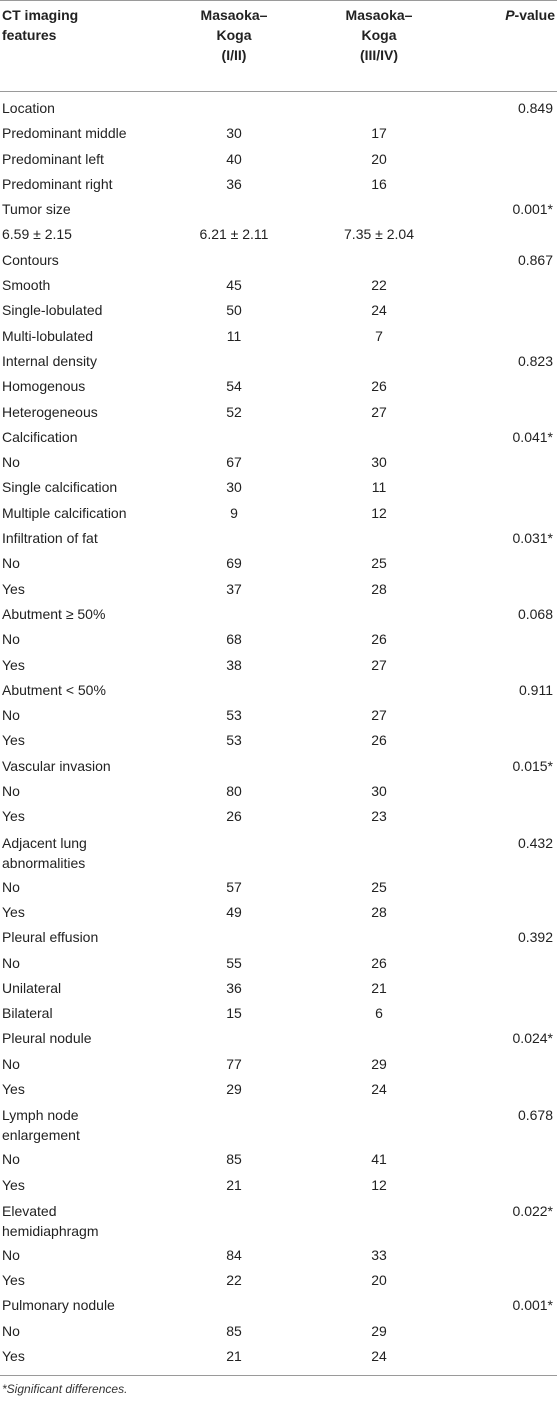  What do you see at coordinates (278, 1185) in the screenshot?
I see `table-row: Yes 21 12` at bounding box center [278, 1185].